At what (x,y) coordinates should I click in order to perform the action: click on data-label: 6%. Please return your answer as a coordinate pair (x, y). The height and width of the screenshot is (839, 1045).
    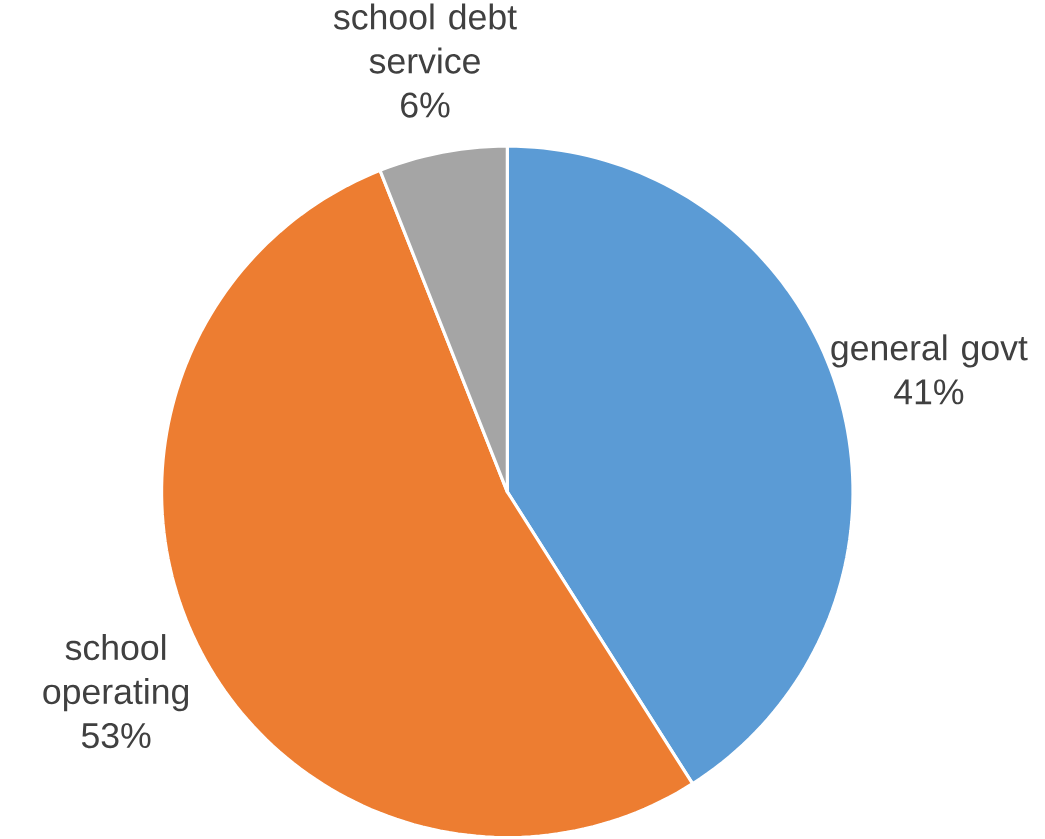
    Looking at the image, I should click on (425, 105).